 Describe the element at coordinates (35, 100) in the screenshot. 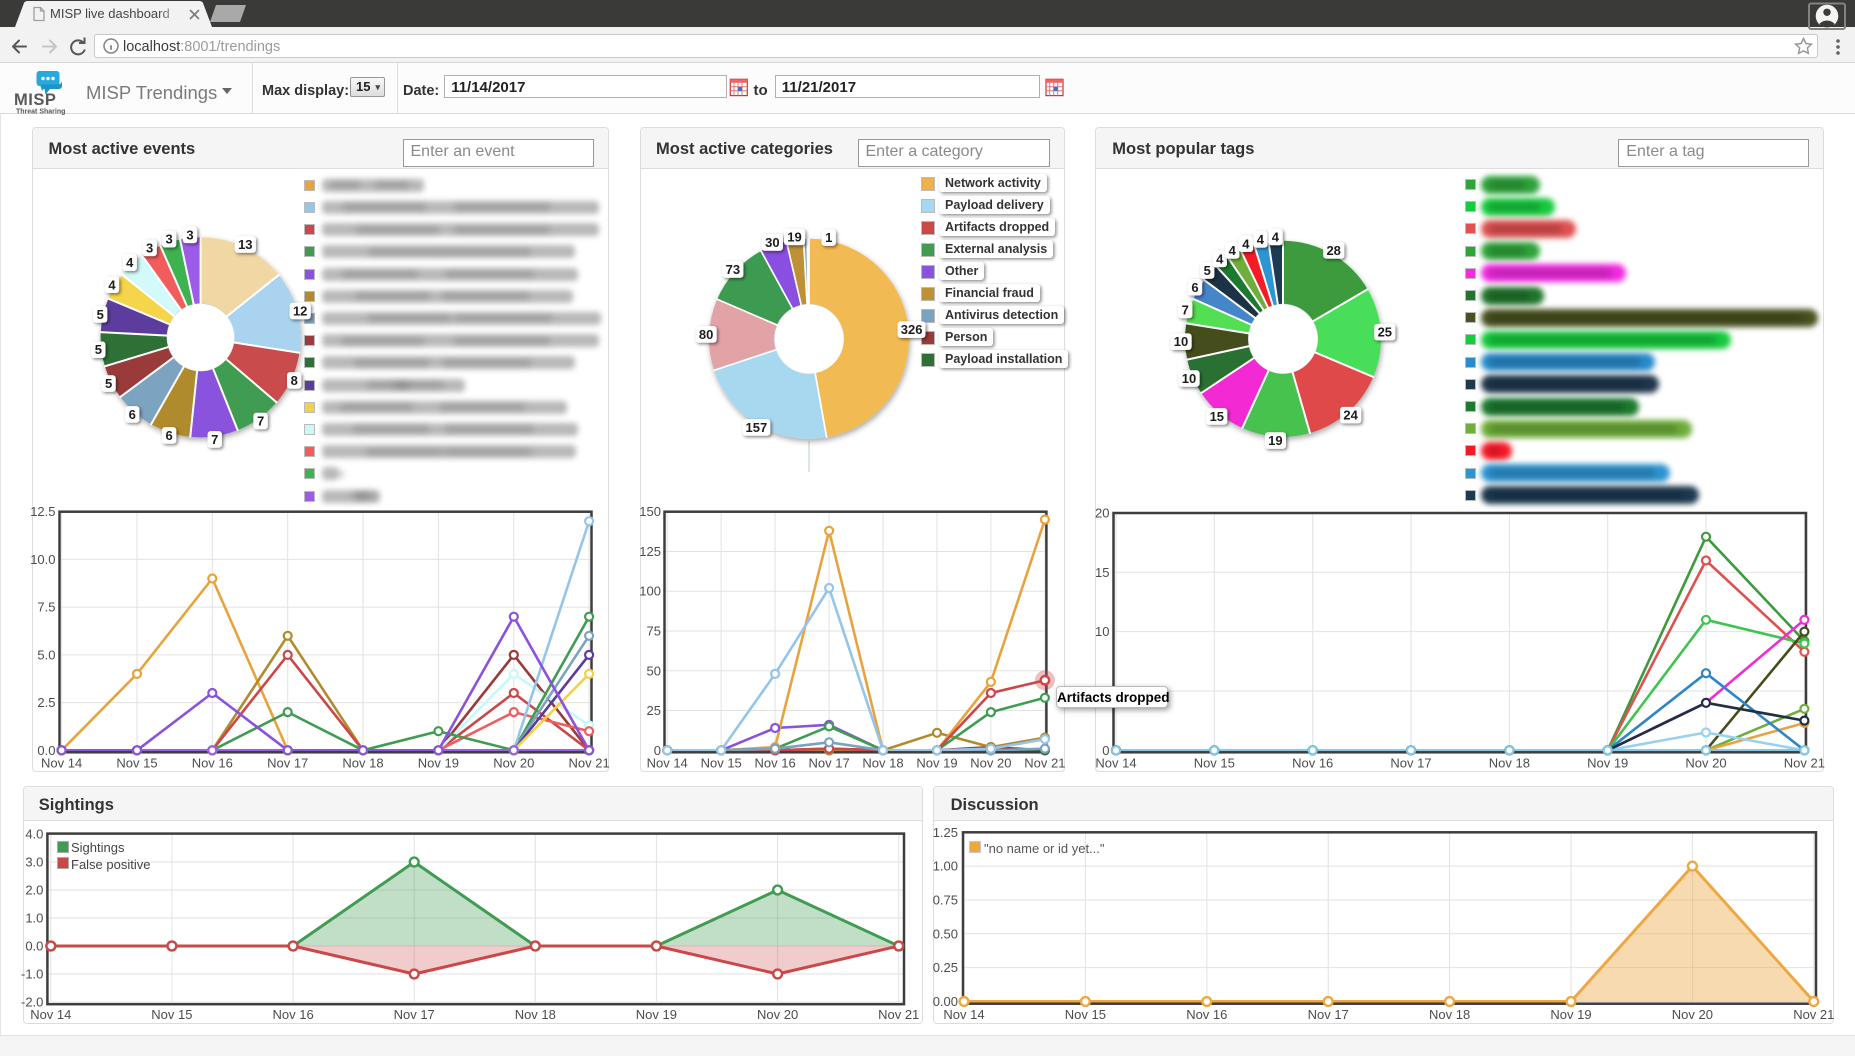

I see `svg-text: MISP` at that location.